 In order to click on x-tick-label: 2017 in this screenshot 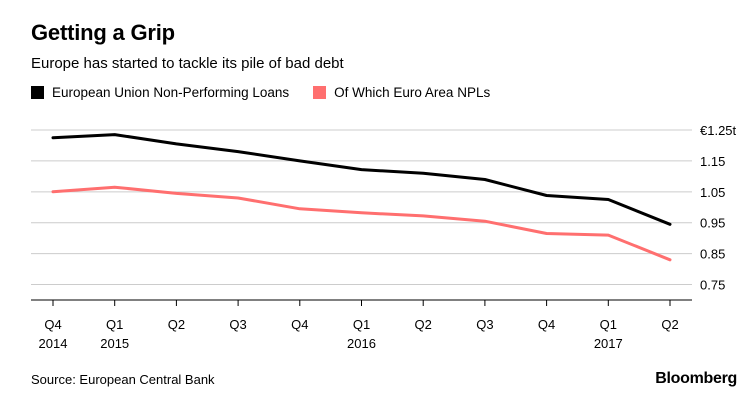, I will do `click(608, 343)`.